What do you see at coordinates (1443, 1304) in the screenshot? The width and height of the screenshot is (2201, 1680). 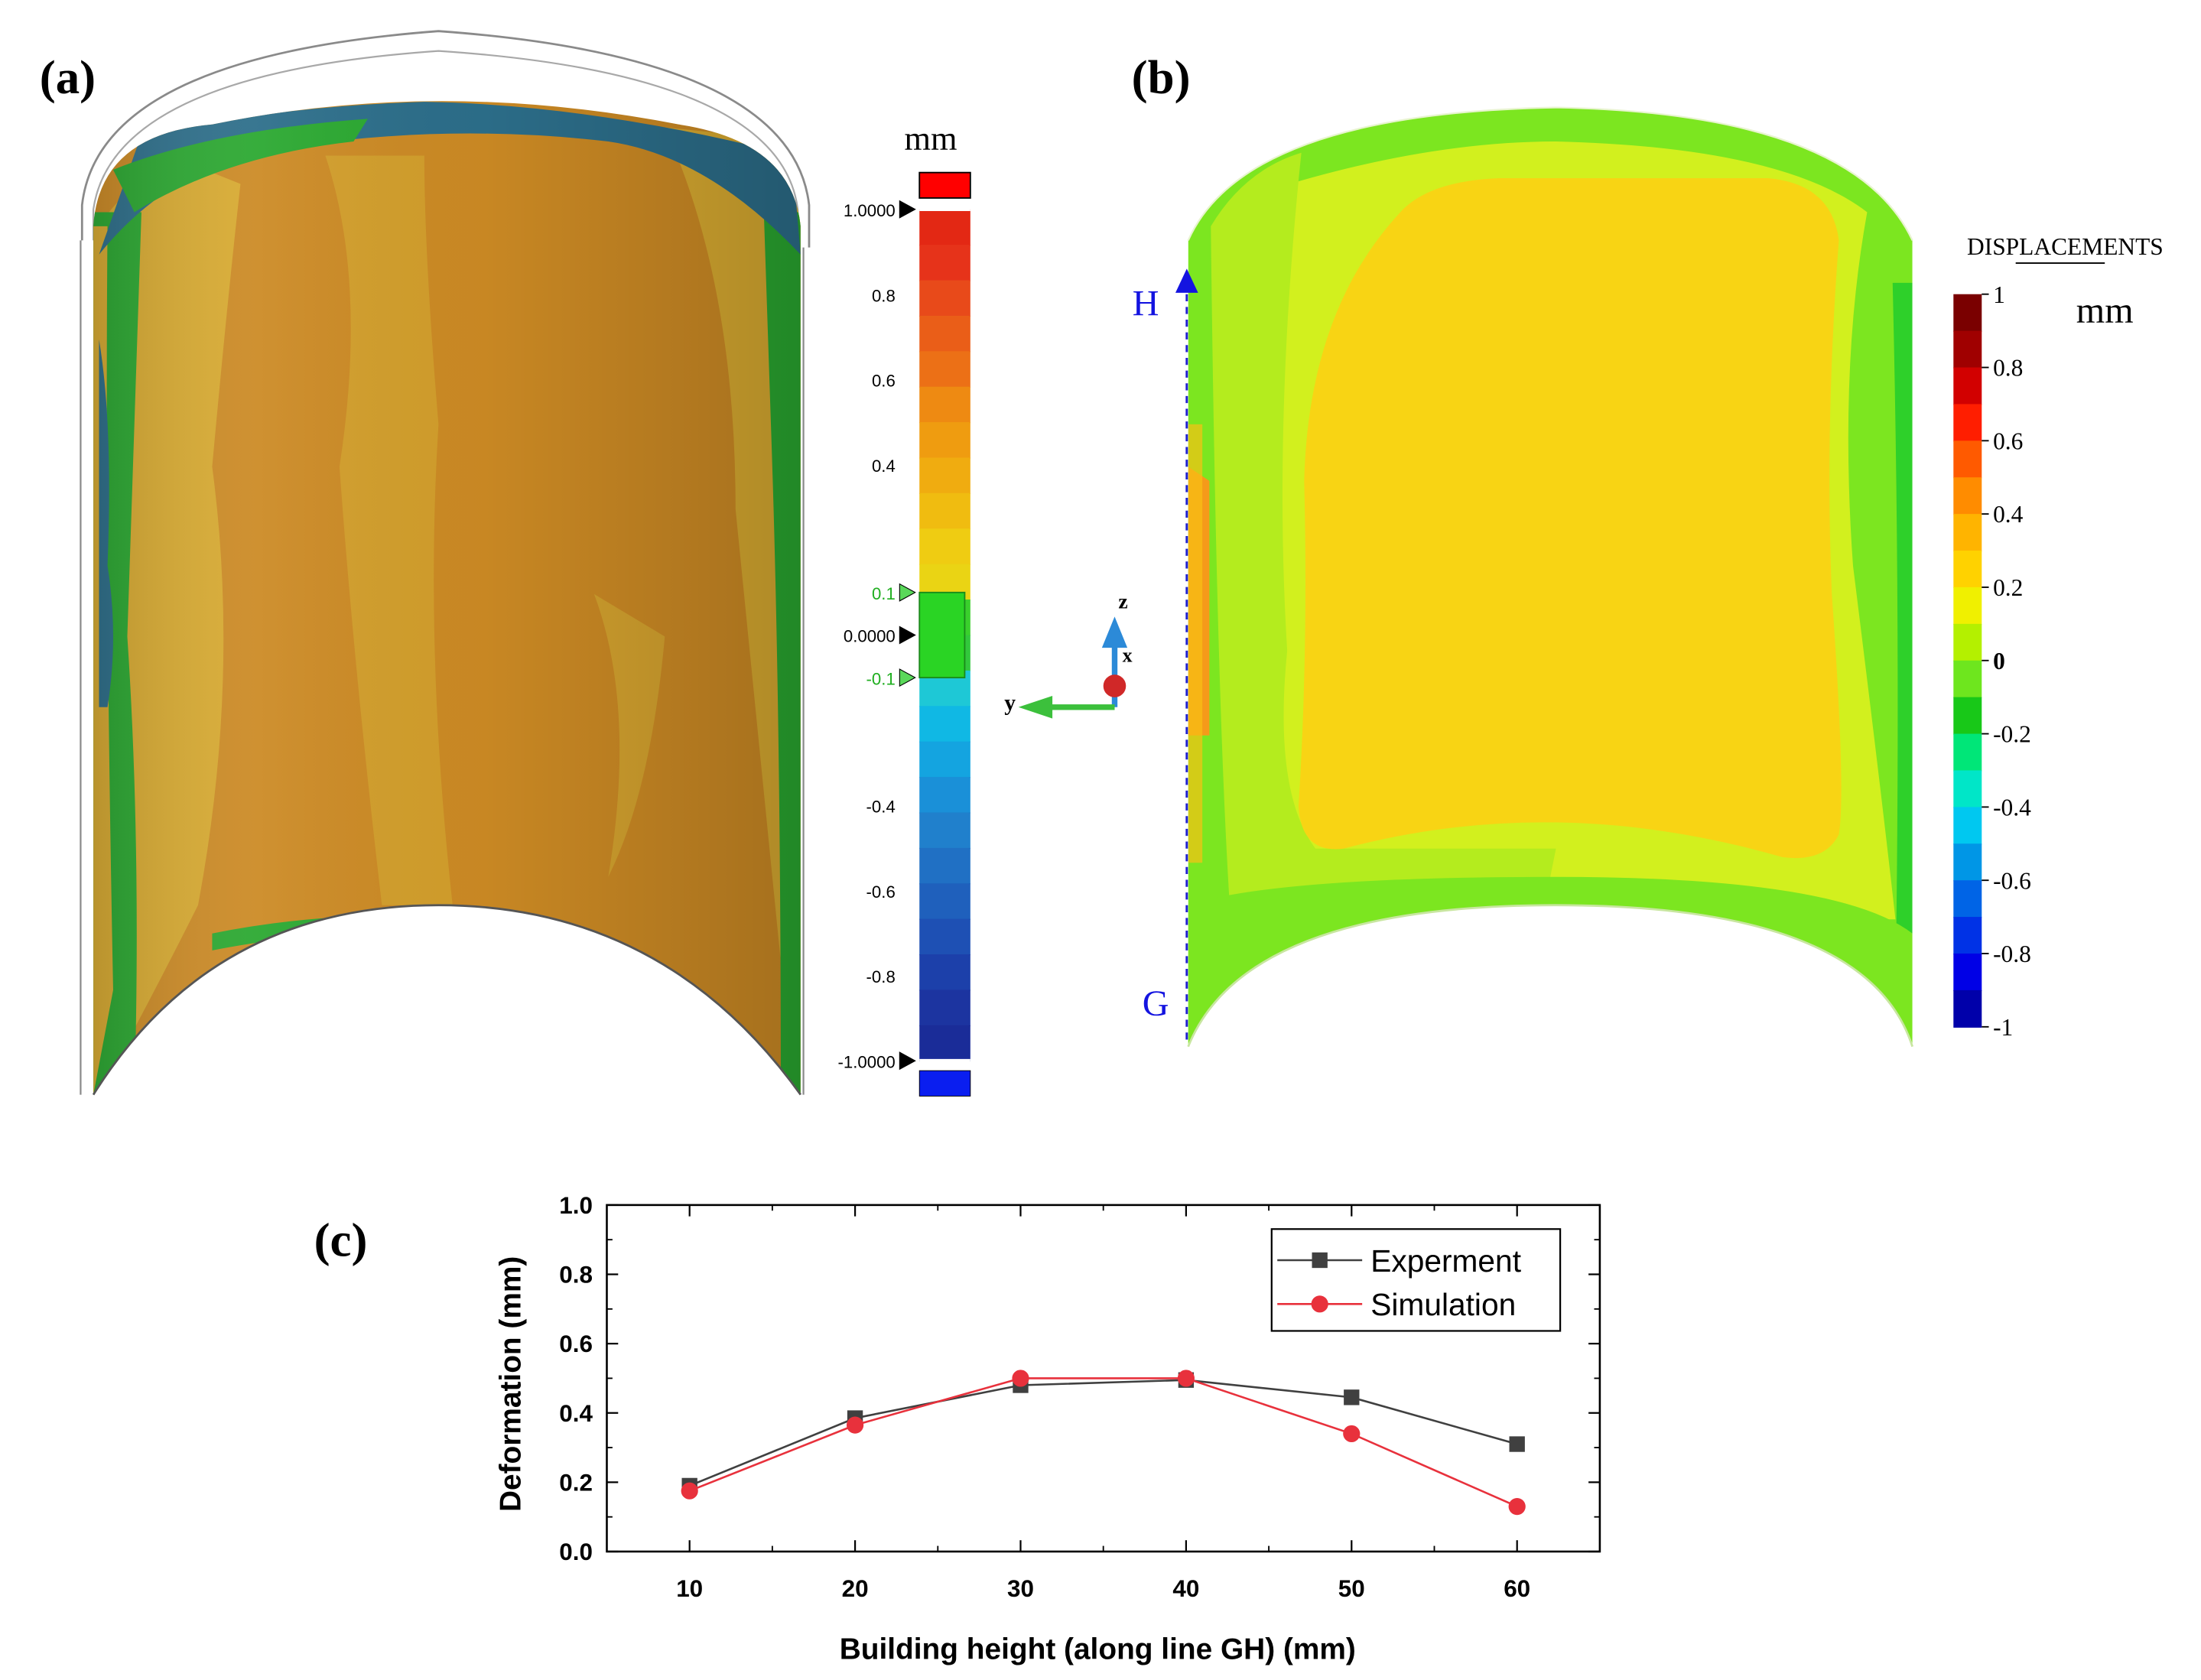 I see `legend-label-simulation: Simulation` at bounding box center [1443, 1304].